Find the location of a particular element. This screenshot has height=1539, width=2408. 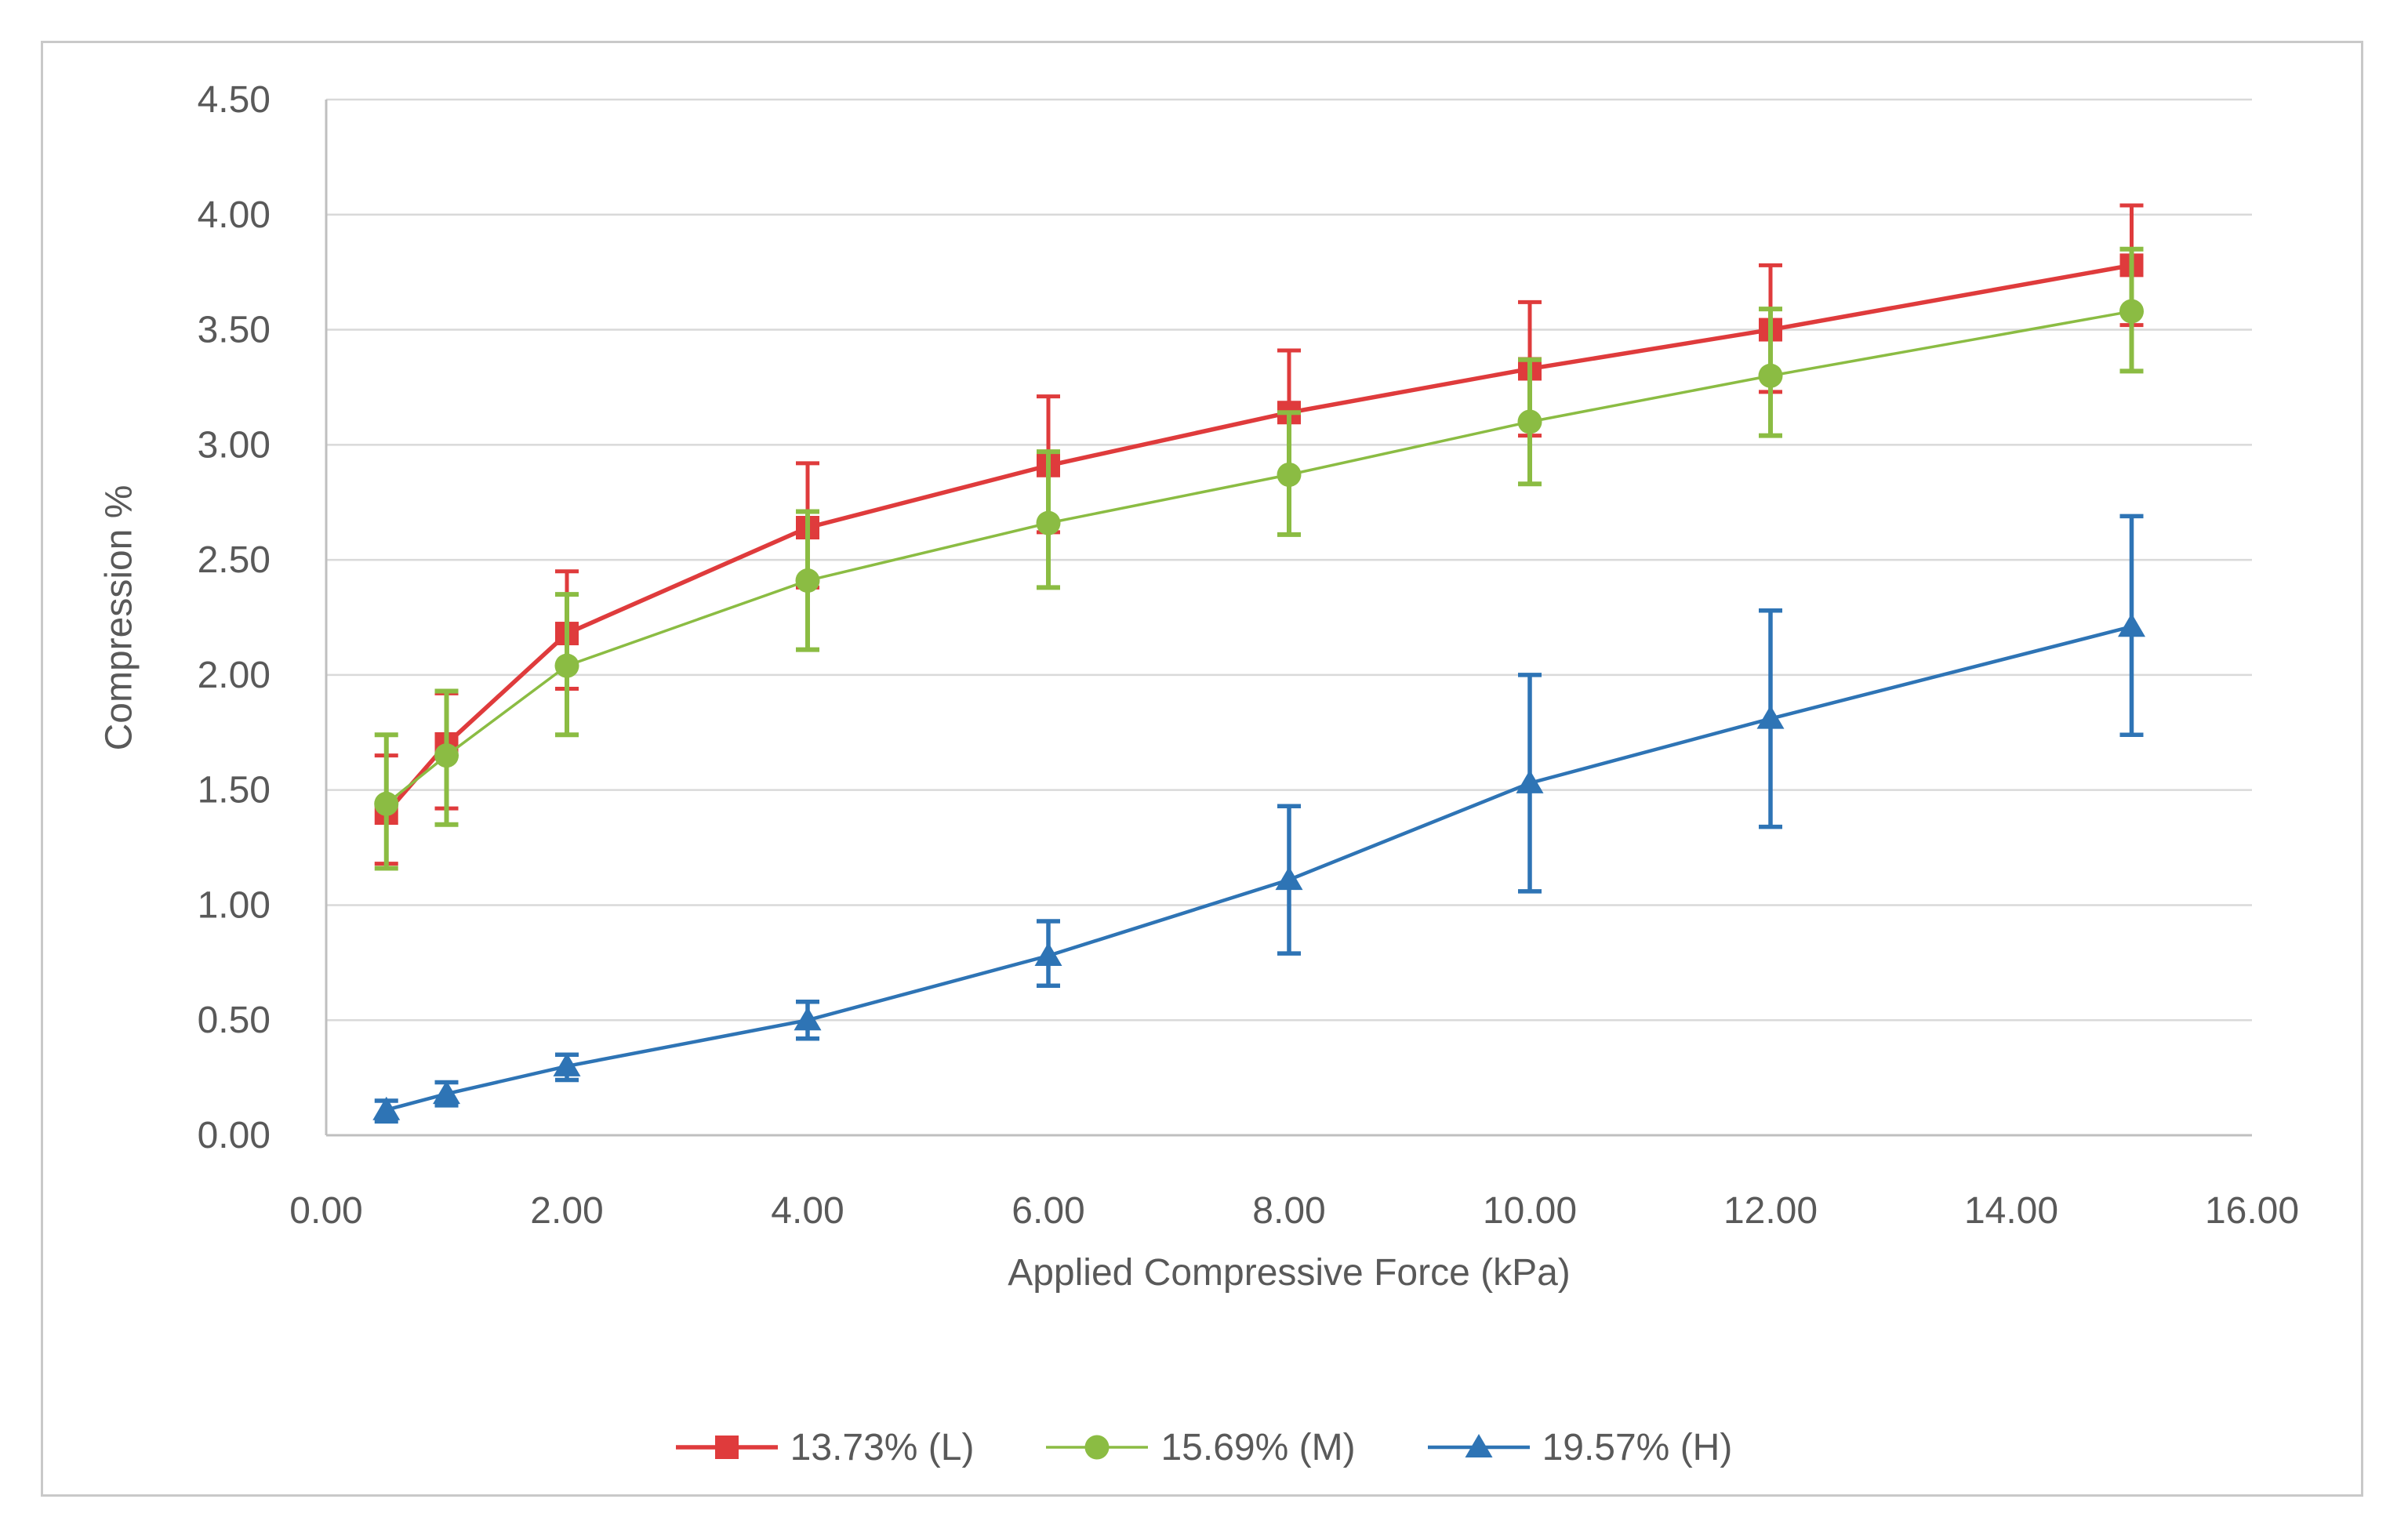

x-tick-label: 10.00 is located at coordinates (1530, 1211).